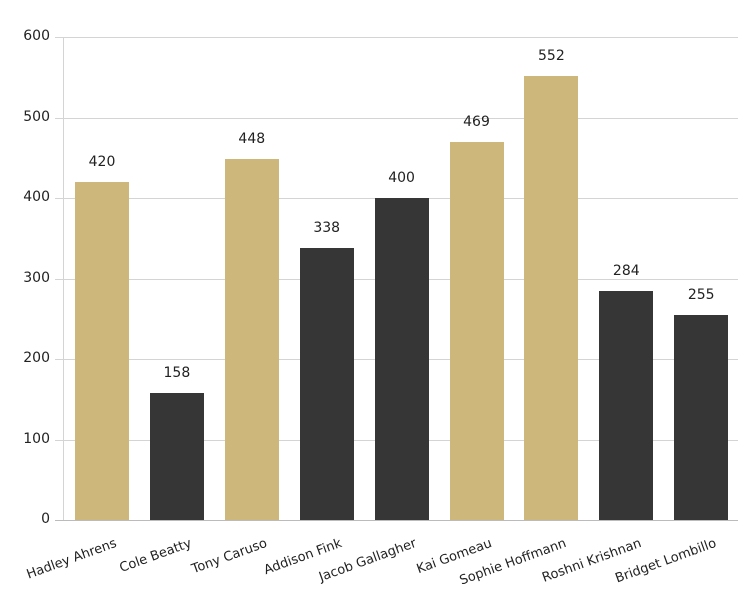 The width and height of the screenshot is (750, 612). What do you see at coordinates (401, 178) in the screenshot?
I see `data-label: 400` at bounding box center [401, 178].